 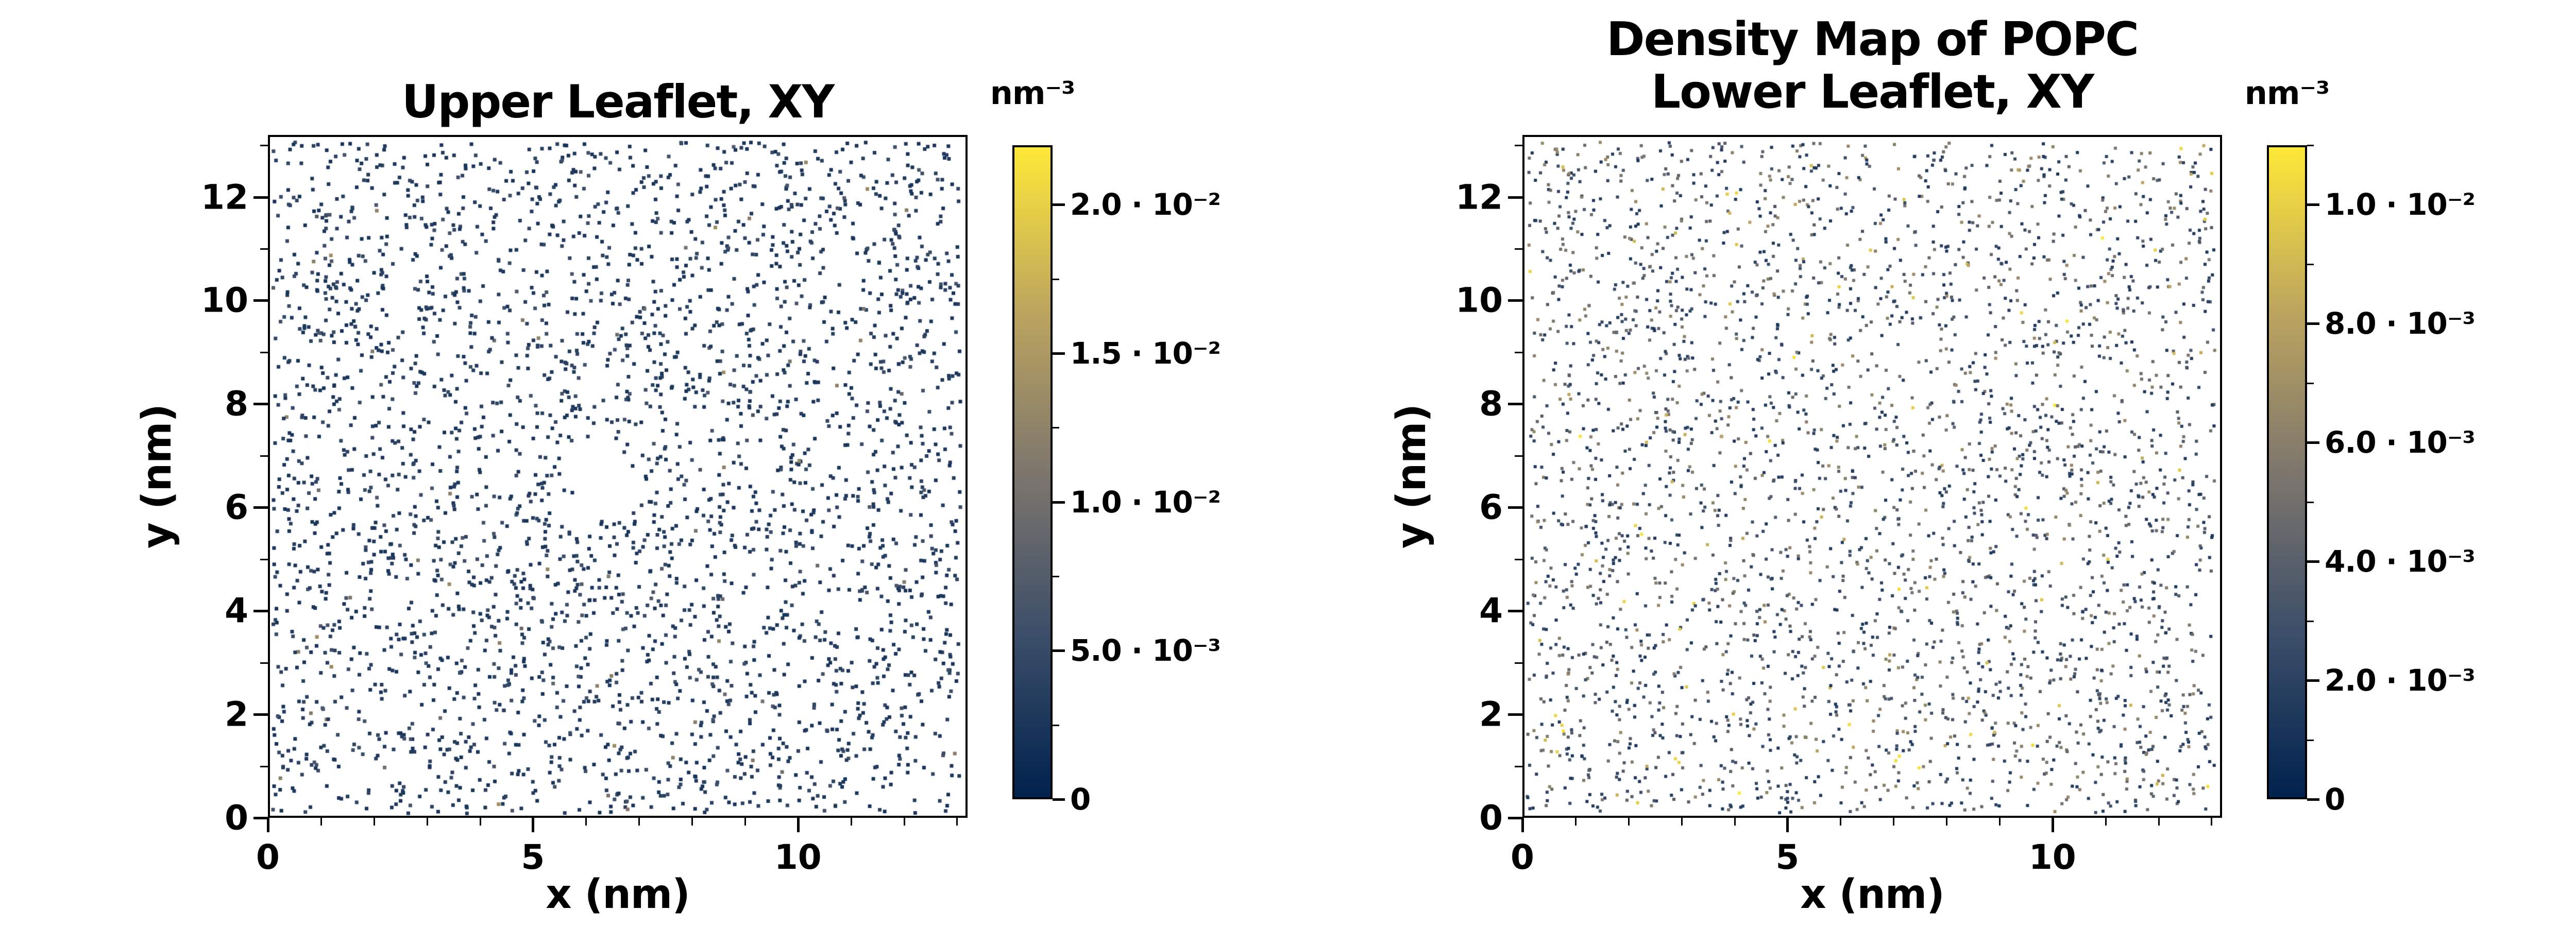 I want to click on colorbar-tick-label: 2.0 · 10⁻², so click(x=1145, y=204).